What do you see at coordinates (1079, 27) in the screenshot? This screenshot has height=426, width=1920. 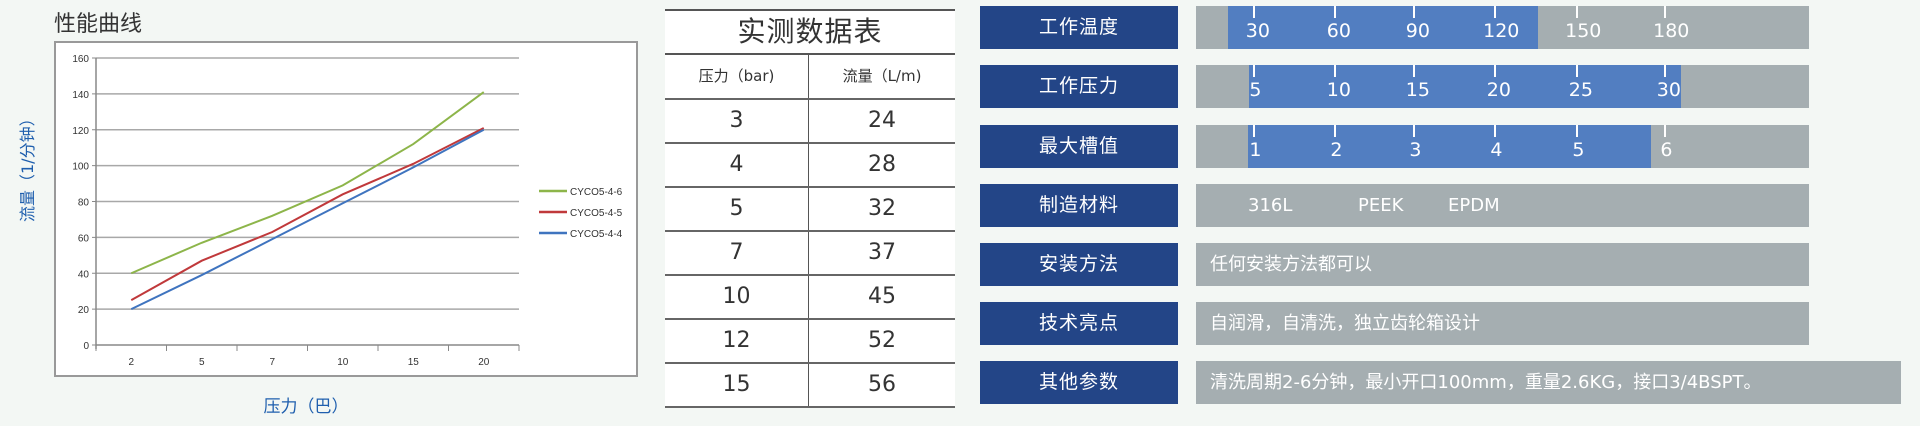 I see `spec-label-temperature: 工作温度` at bounding box center [1079, 27].